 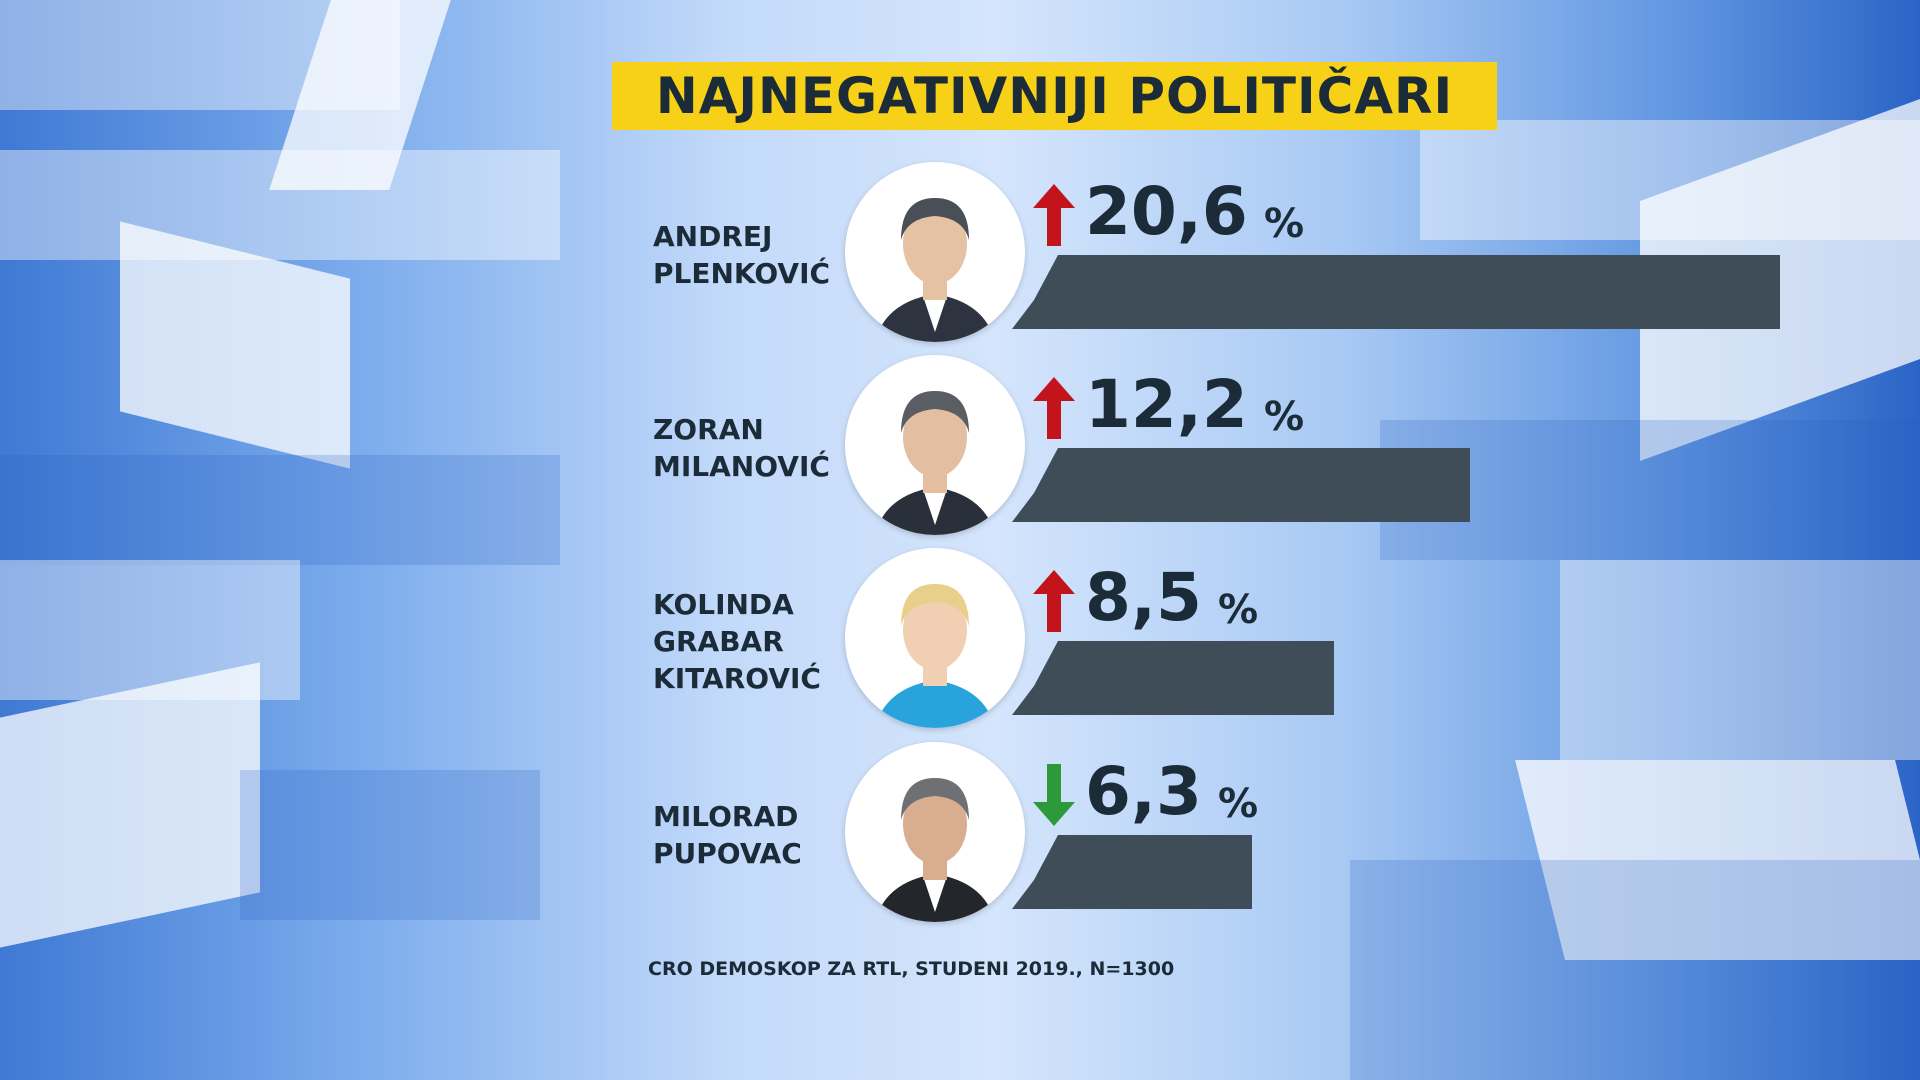 I want to click on politician-name: KOLINDA GRABAR KITAROVIĆ, so click(x=737, y=641).